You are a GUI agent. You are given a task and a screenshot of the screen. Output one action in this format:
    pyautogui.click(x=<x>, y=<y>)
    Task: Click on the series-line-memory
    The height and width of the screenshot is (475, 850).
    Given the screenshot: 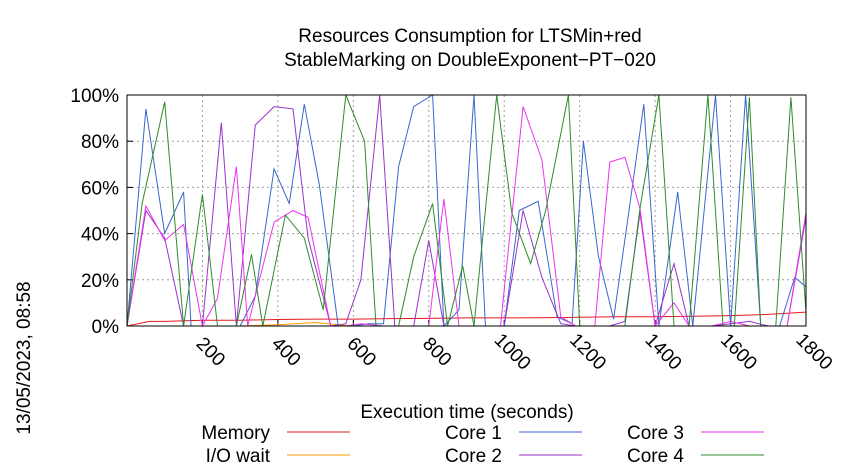 What is the action you would take?
    pyautogui.click(x=466, y=319)
    